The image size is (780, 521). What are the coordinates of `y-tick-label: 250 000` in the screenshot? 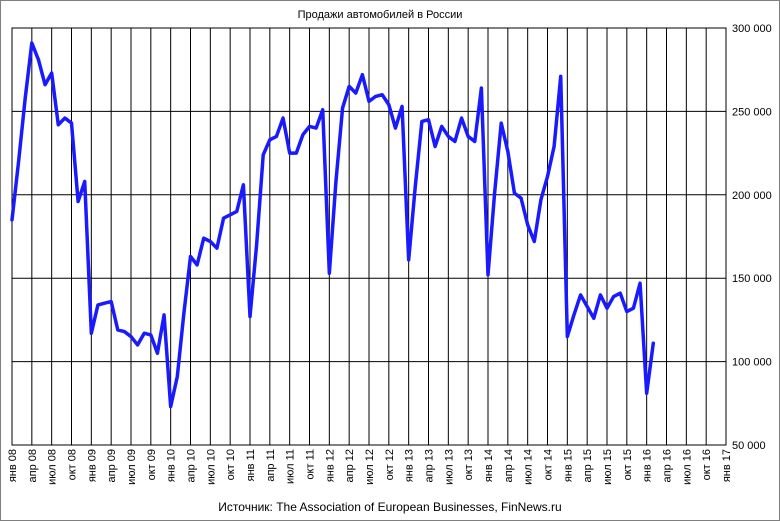 It's located at (752, 112).